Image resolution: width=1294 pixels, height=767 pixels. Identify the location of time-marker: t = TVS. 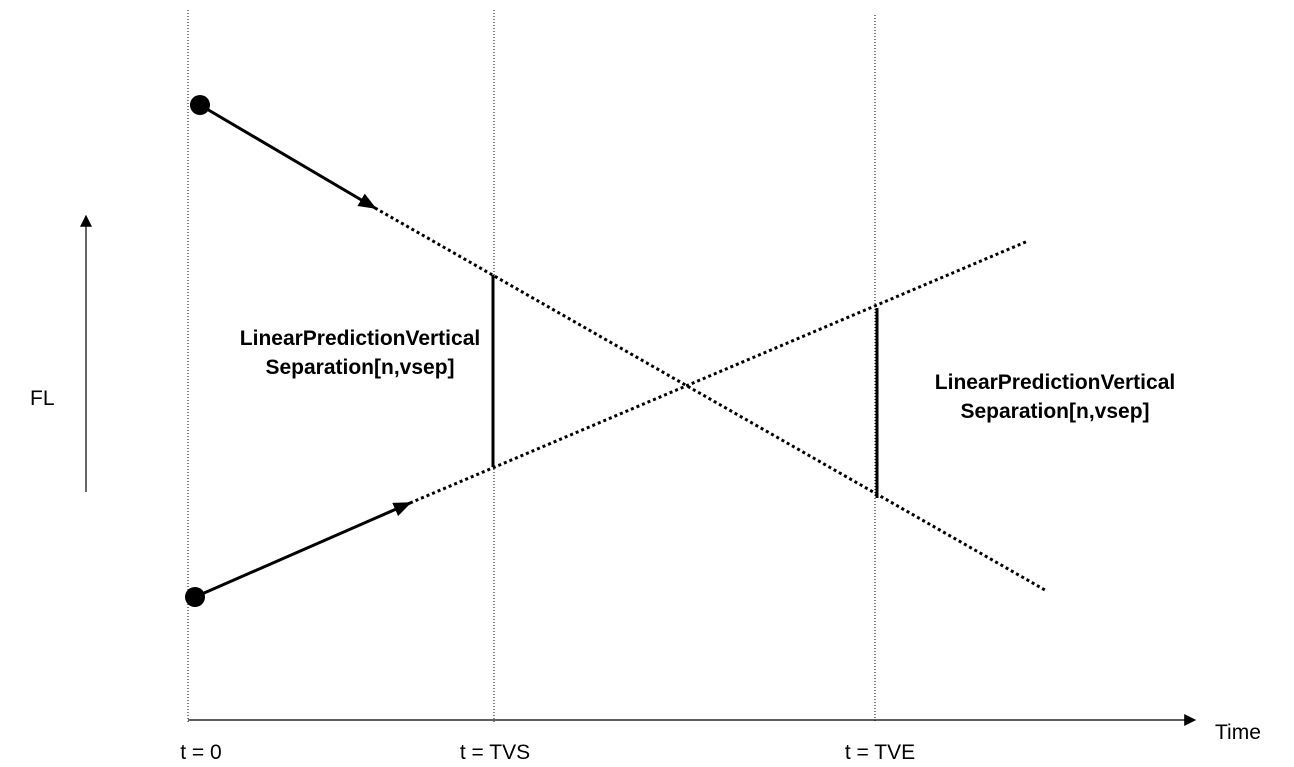
(495, 752).